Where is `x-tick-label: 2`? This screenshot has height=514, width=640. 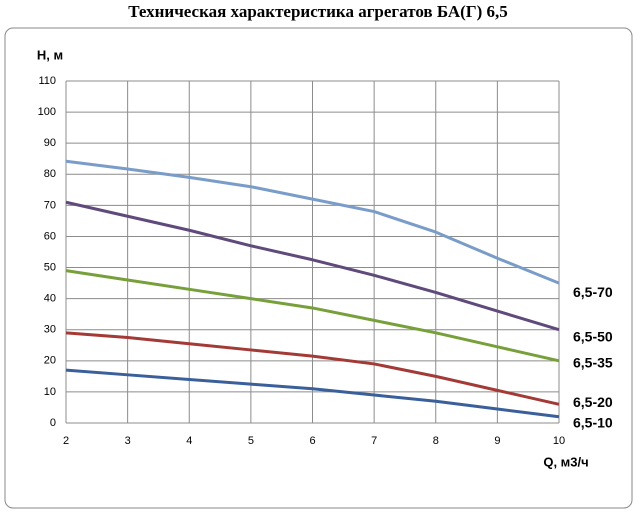 x-tick-label: 2 is located at coordinates (66, 441).